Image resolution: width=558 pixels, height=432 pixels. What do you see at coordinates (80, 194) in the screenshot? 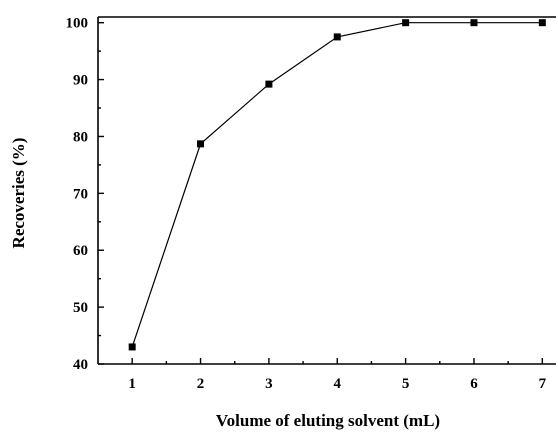
I see `y-tick-label: 70` at bounding box center [80, 194].